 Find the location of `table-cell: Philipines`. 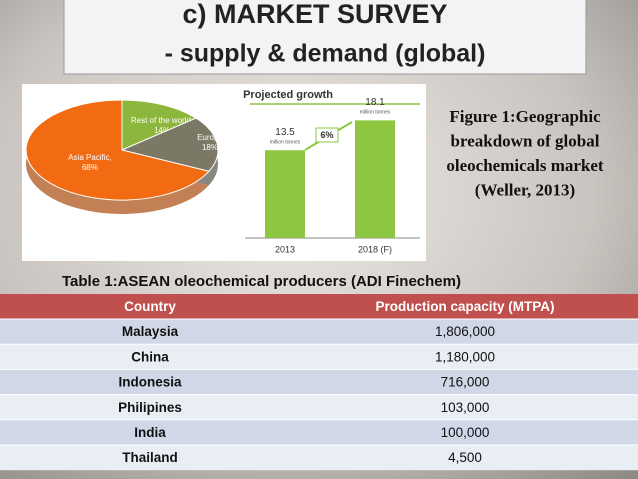

table-cell: Philipines is located at coordinates (150, 407).